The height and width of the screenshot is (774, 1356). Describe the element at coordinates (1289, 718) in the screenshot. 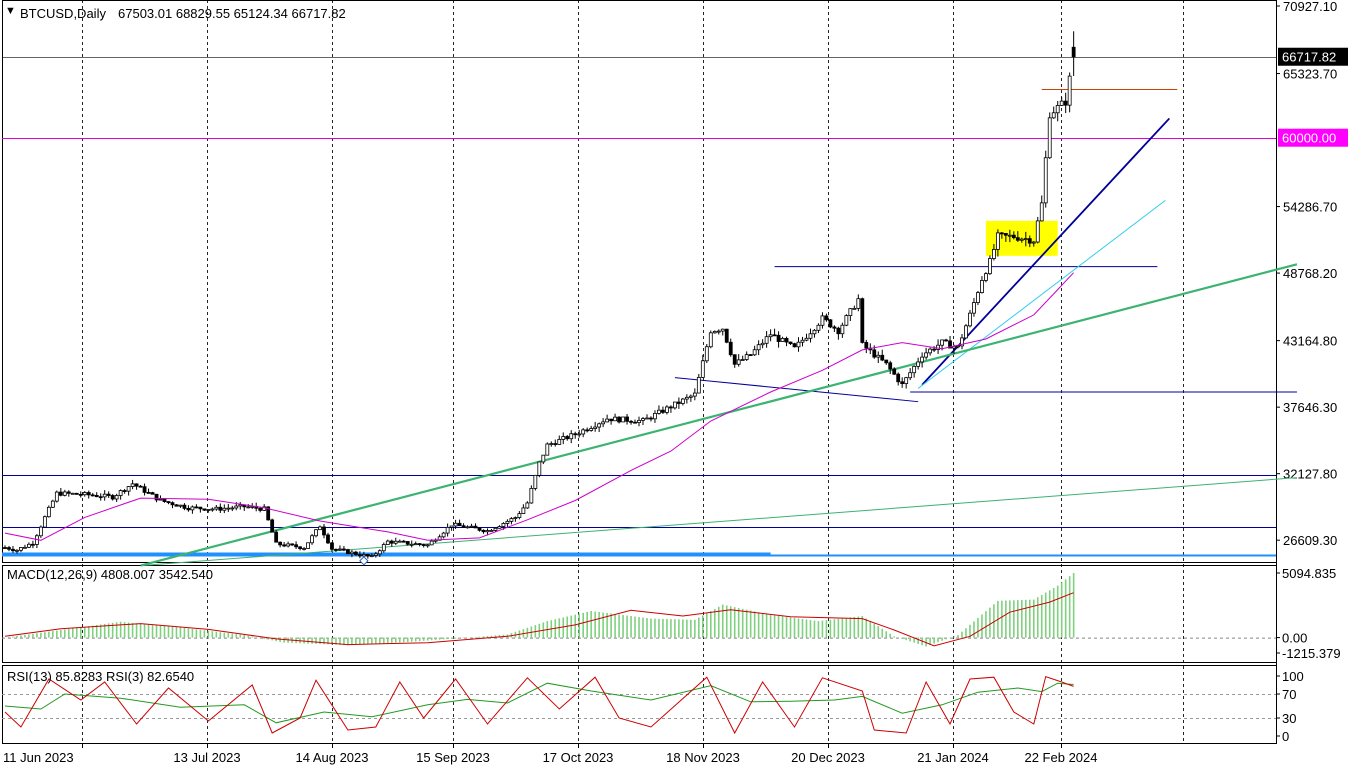

I see `rsi-tick-label: 30` at that location.